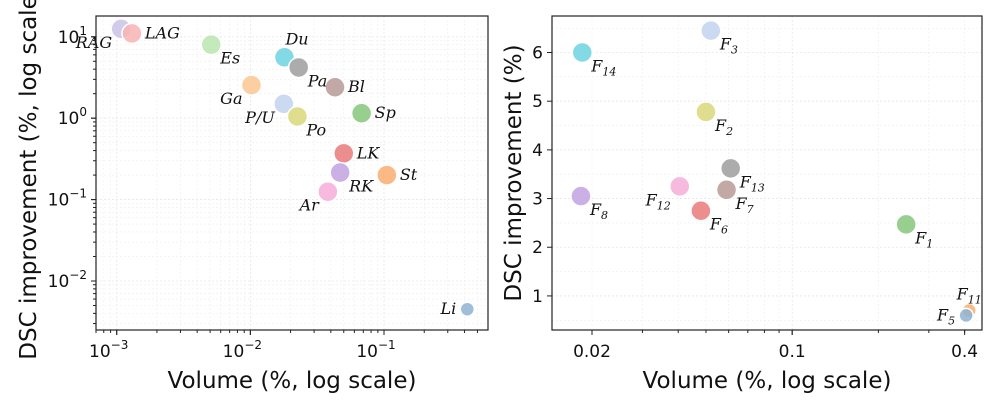 The width and height of the screenshot is (996, 411). What do you see at coordinates (83, 31) in the screenshot?
I see `y-tick-exponent: 1` at bounding box center [83, 31].